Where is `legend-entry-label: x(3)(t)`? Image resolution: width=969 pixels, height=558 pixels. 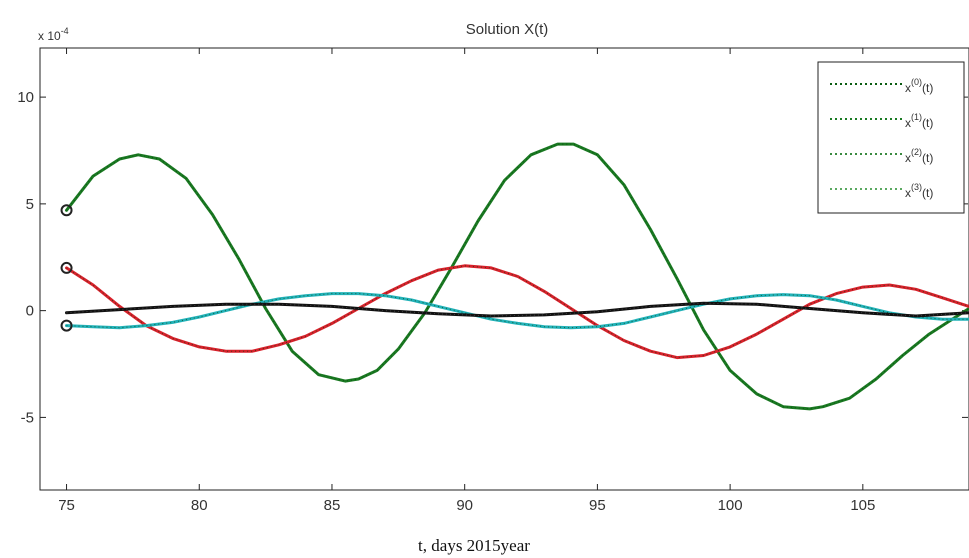 legend-entry-label: x(3)(t) is located at coordinates (919, 191).